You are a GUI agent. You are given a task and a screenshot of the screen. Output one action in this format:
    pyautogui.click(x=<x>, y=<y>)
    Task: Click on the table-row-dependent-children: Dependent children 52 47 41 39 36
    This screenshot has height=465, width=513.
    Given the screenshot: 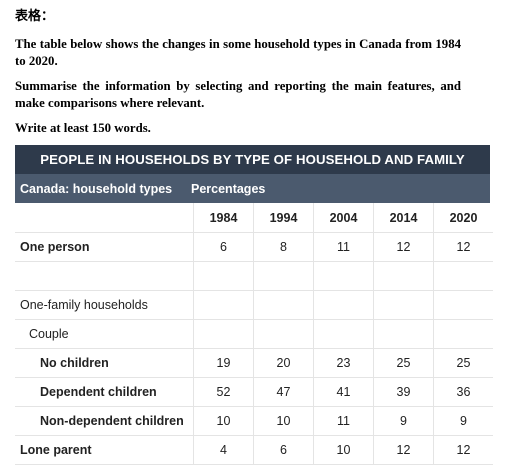 What is the action you would take?
    pyautogui.click(x=254, y=392)
    